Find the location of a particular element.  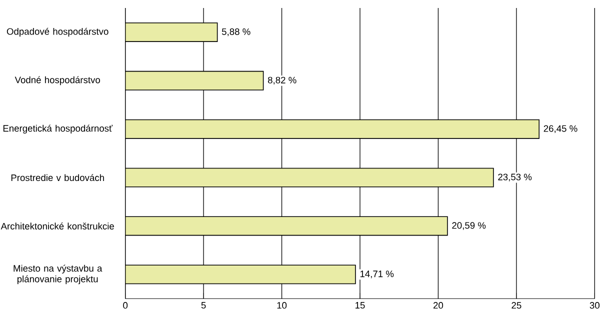

x-tick-label: 10 is located at coordinates (282, 305).